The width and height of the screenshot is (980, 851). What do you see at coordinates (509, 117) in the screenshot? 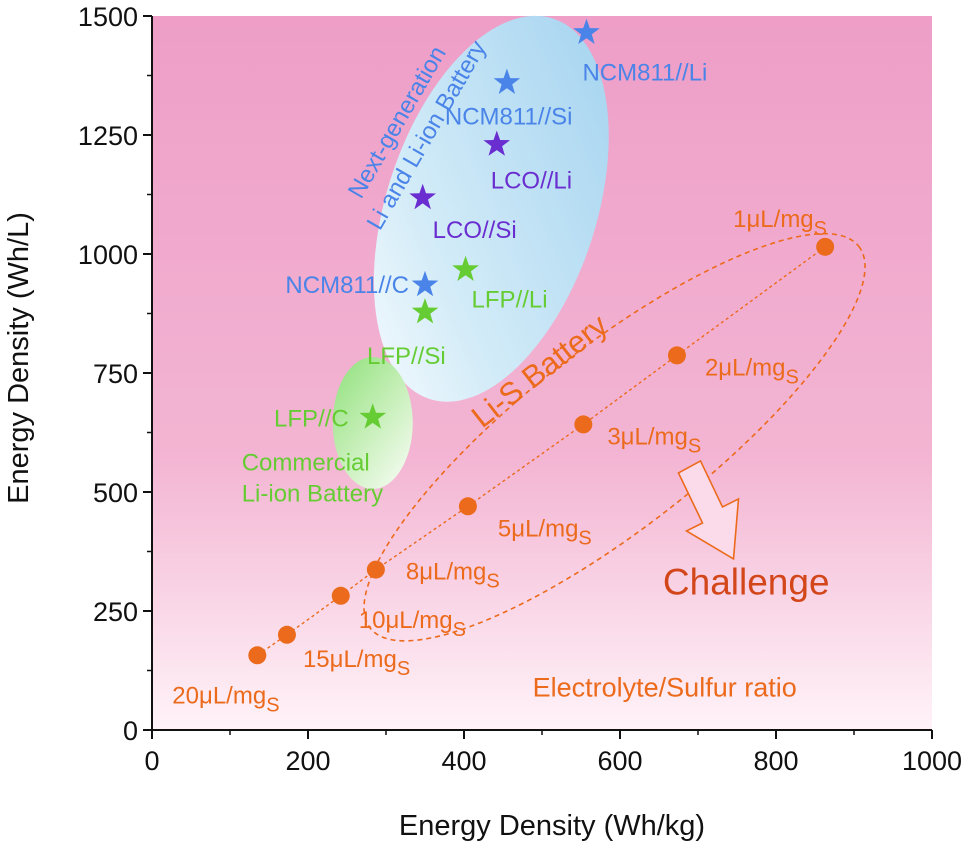
I see `star-point-label: NCM811//Si` at bounding box center [509, 117].